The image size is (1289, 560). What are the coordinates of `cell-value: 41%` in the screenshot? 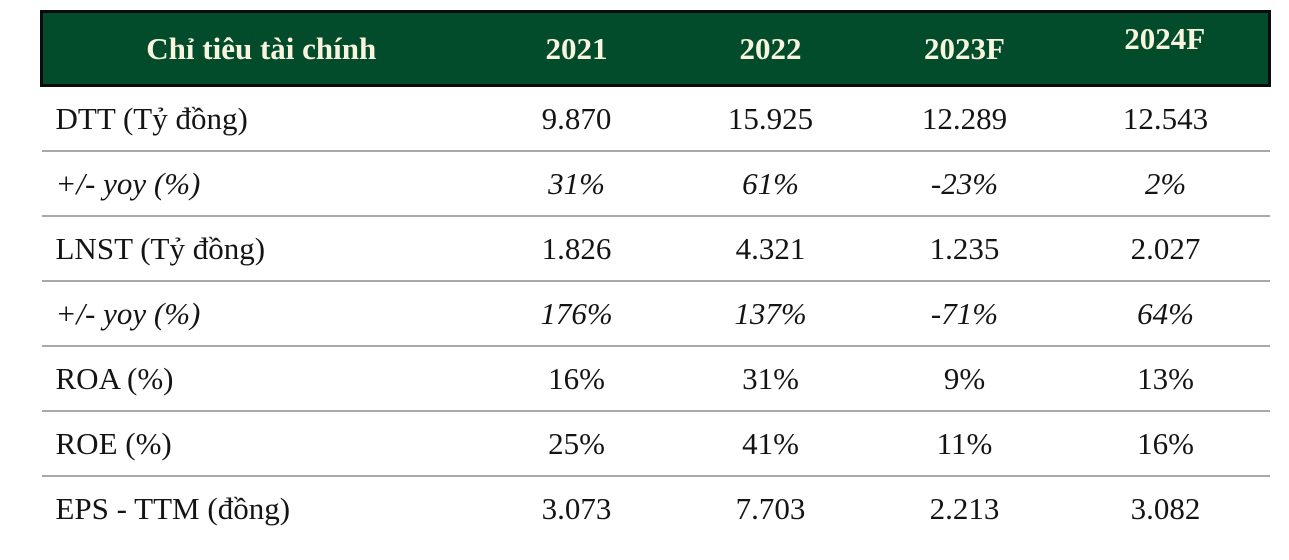 It's located at (770, 444).